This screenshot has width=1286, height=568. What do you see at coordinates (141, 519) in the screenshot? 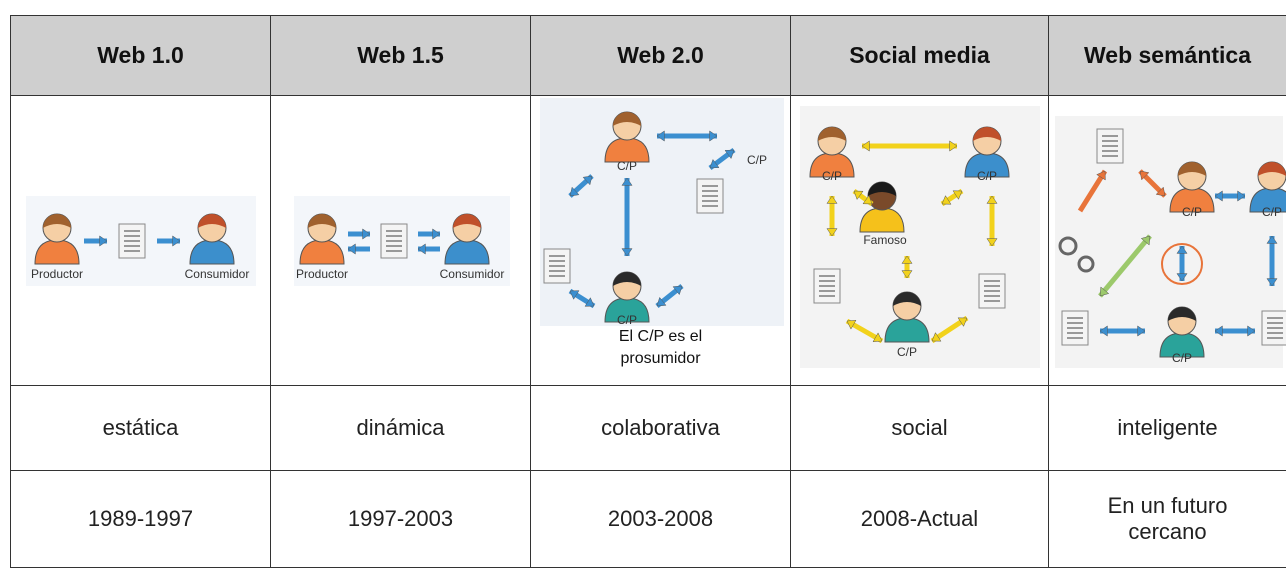
I see `table-cell: 1989-1997` at bounding box center [141, 519].